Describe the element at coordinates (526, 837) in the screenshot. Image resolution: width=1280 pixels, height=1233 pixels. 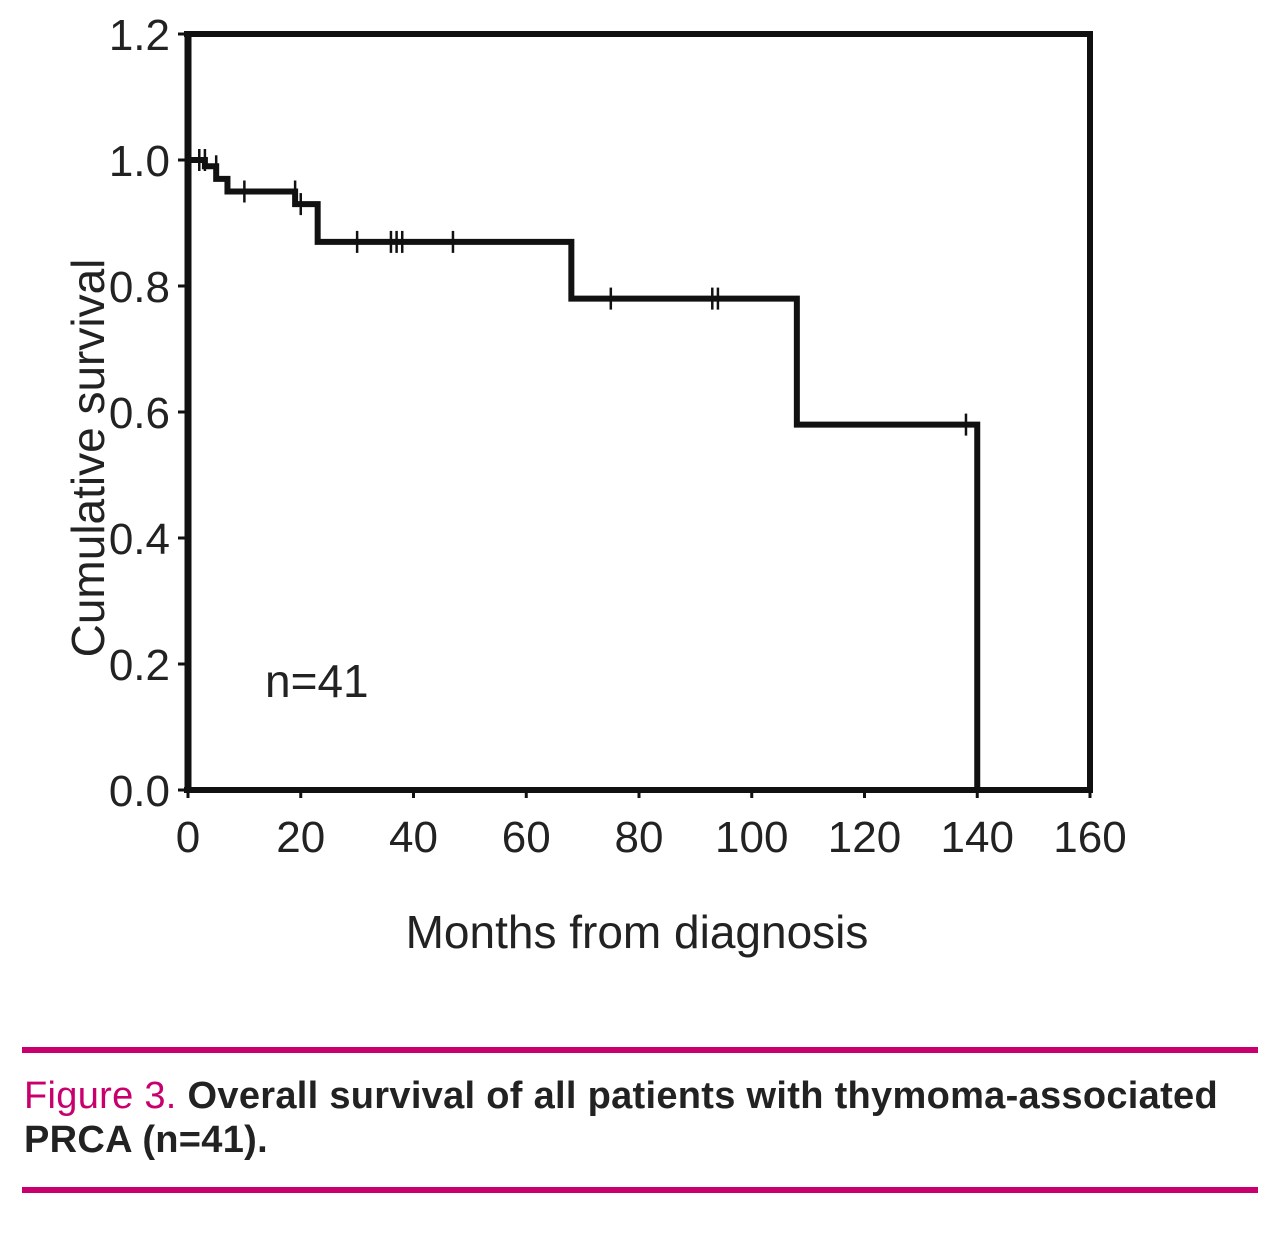
I see `x-tick-label: 60` at that location.